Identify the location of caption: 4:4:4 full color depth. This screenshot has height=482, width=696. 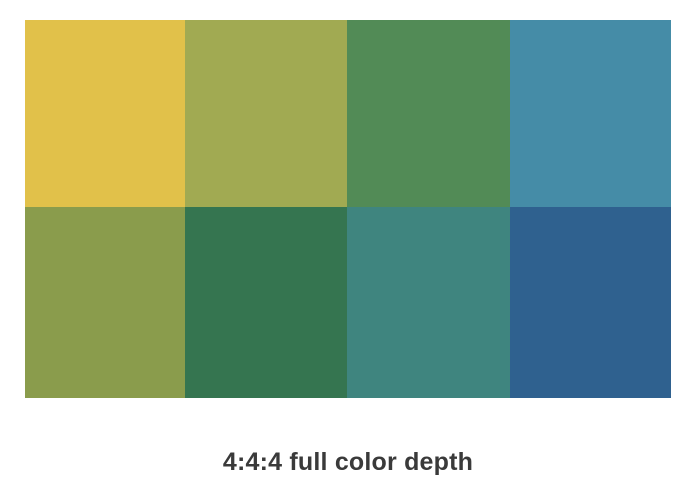
(348, 462).